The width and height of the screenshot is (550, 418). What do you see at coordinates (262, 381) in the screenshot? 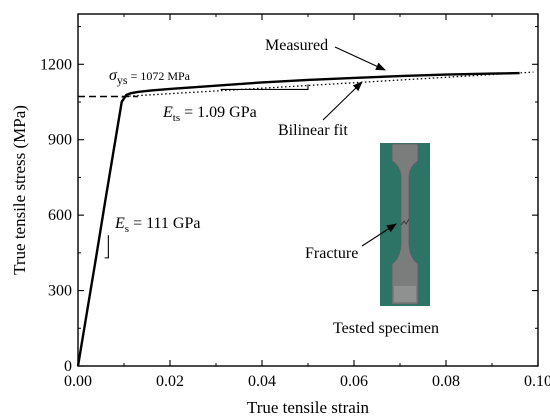
I see `x-tick-label: 0.04` at bounding box center [262, 381].